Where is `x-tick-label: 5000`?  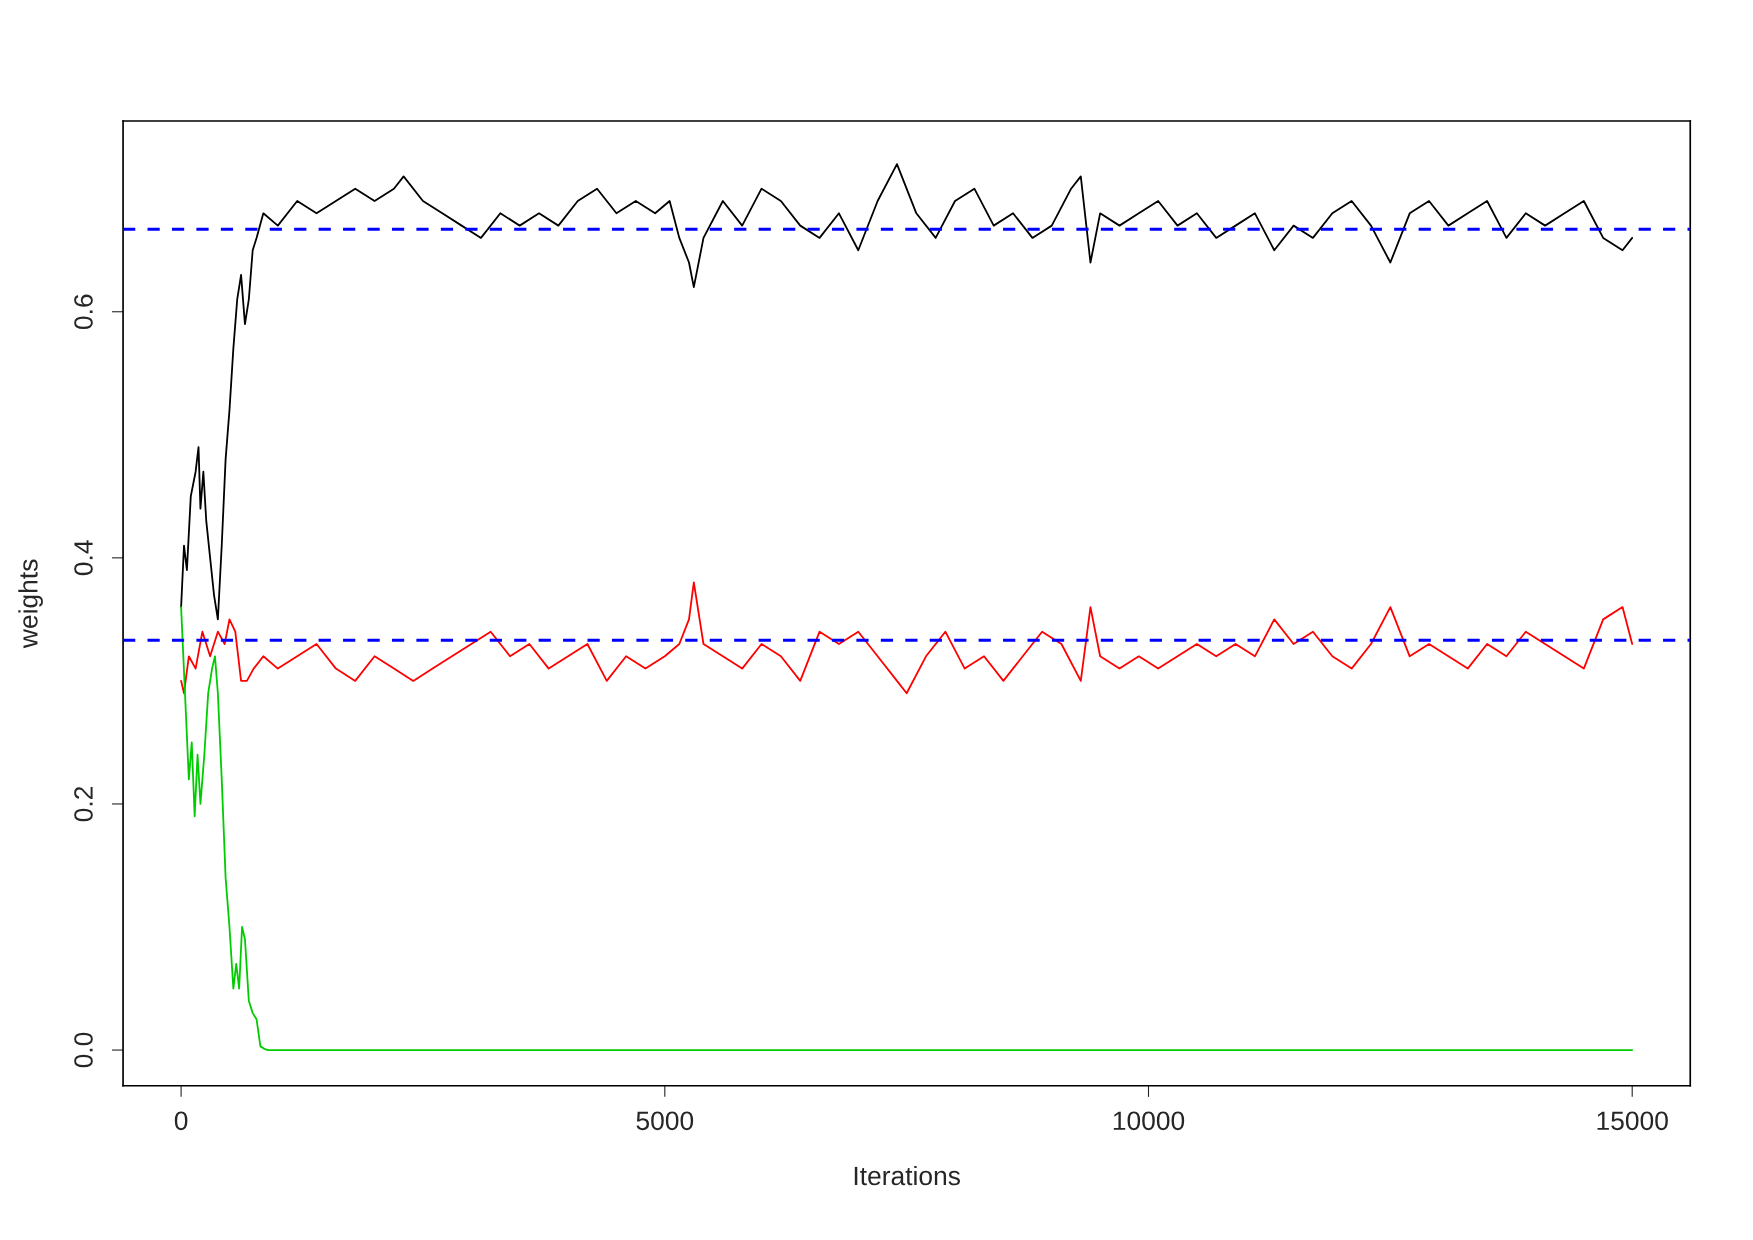
x-tick-label: 5000 is located at coordinates (665, 1121).